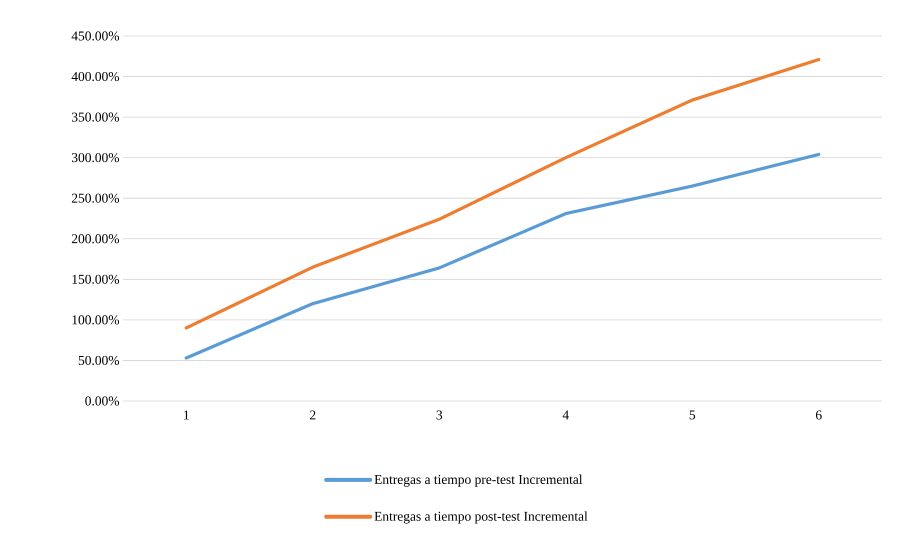 The image size is (897, 545). I want to click on y-tick-label: 250.00%, so click(96, 198).